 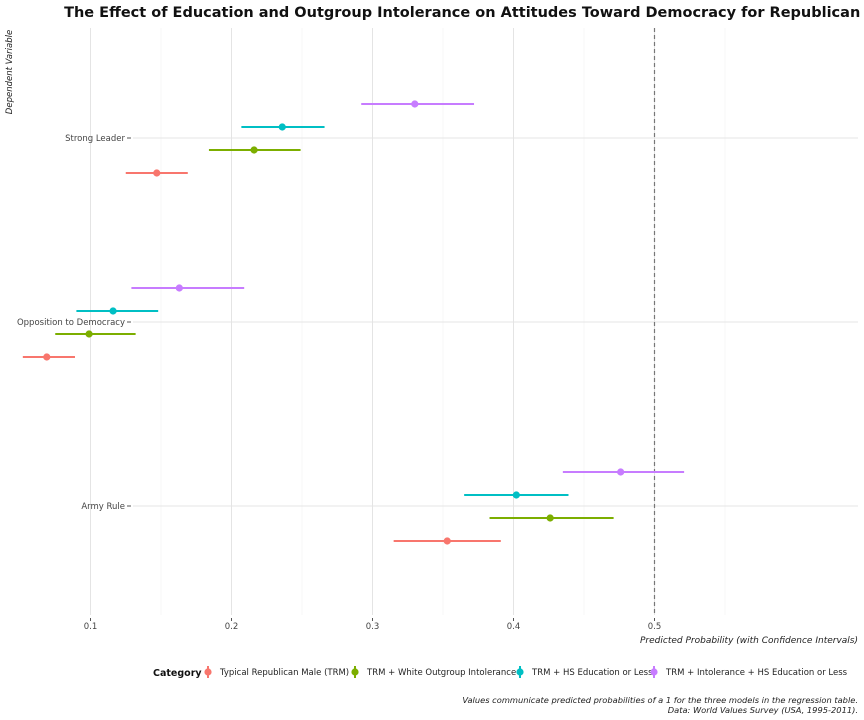 What do you see at coordinates (756, 673) in the screenshot?
I see `legend-label: TRM + Intolerance + HS Education or Less` at bounding box center [756, 673].